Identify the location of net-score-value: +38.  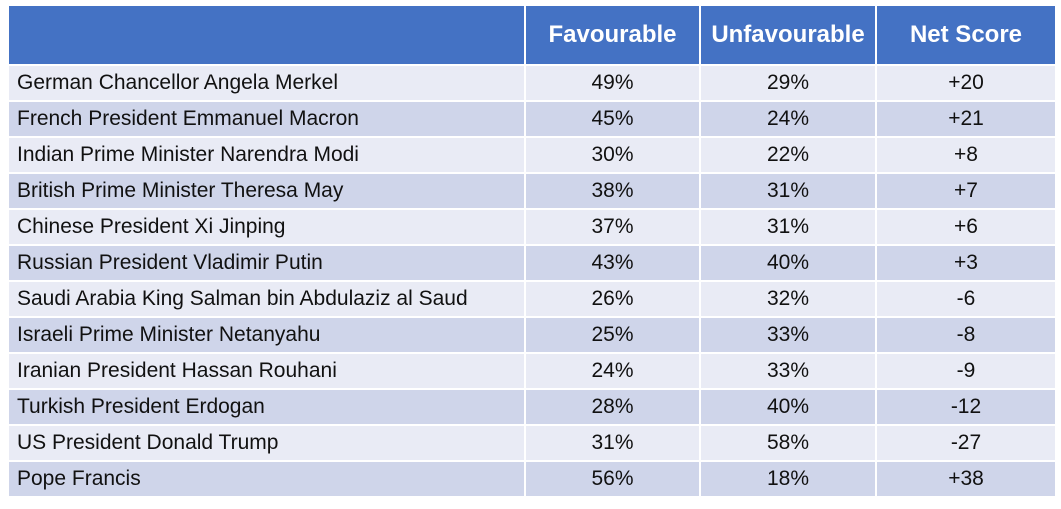
(965, 478).